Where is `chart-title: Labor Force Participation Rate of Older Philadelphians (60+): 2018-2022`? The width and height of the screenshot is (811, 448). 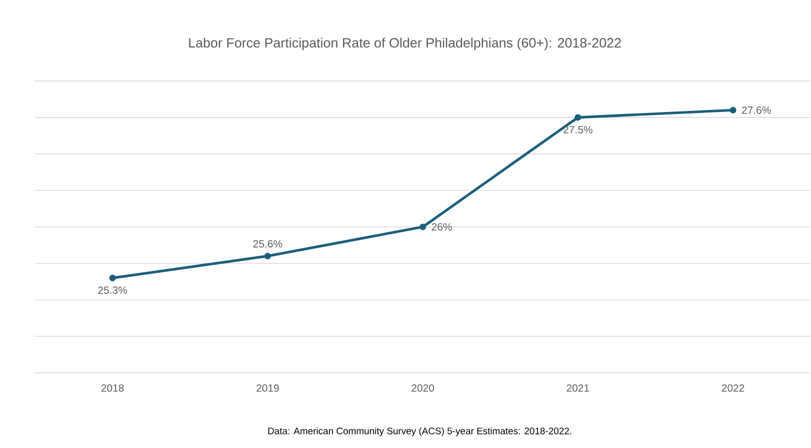
chart-title: Labor Force Participation Rate of Older Philadelphians (60+): 2018-2022 is located at coordinates (405, 44).